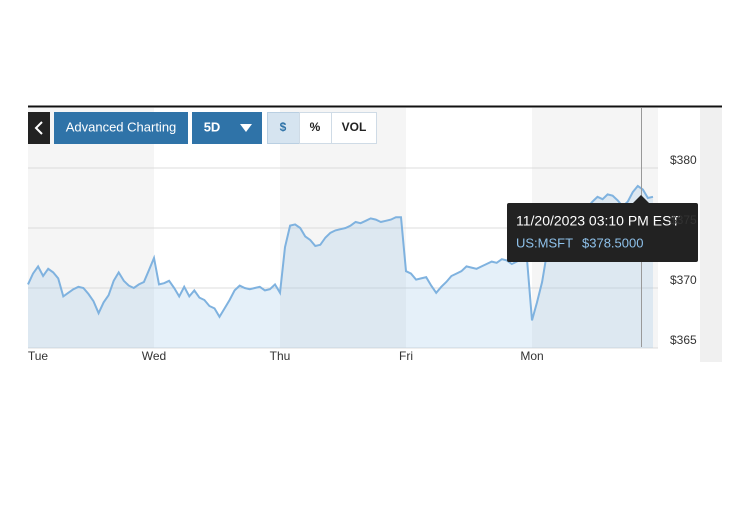 The height and width of the screenshot is (505, 750). I want to click on mode-label: %, so click(315, 127).